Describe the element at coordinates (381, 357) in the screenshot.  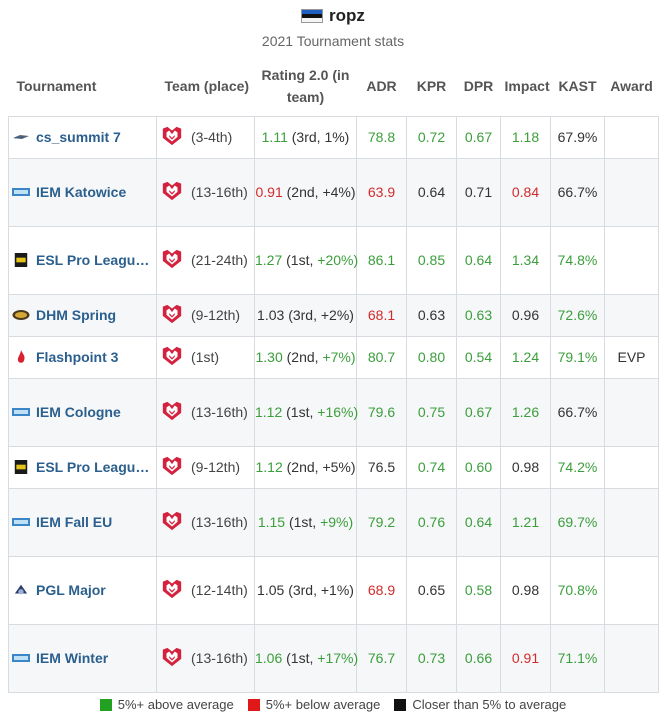
I see `adr-value: 80.7` at that location.